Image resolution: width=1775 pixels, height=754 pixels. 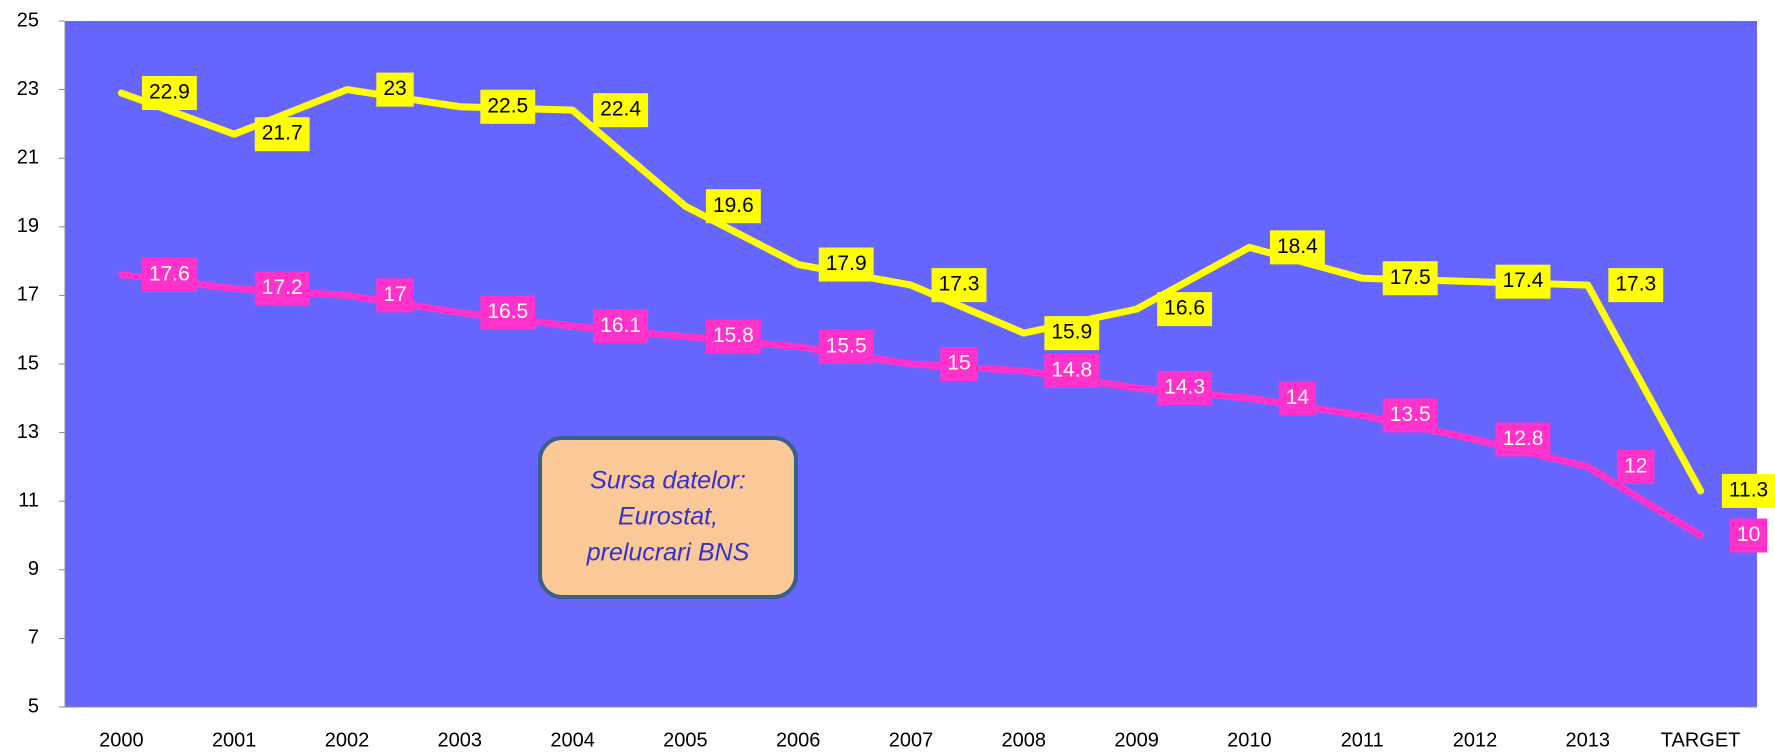 I want to click on x-tick-label: 2006, so click(x=798, y=740).